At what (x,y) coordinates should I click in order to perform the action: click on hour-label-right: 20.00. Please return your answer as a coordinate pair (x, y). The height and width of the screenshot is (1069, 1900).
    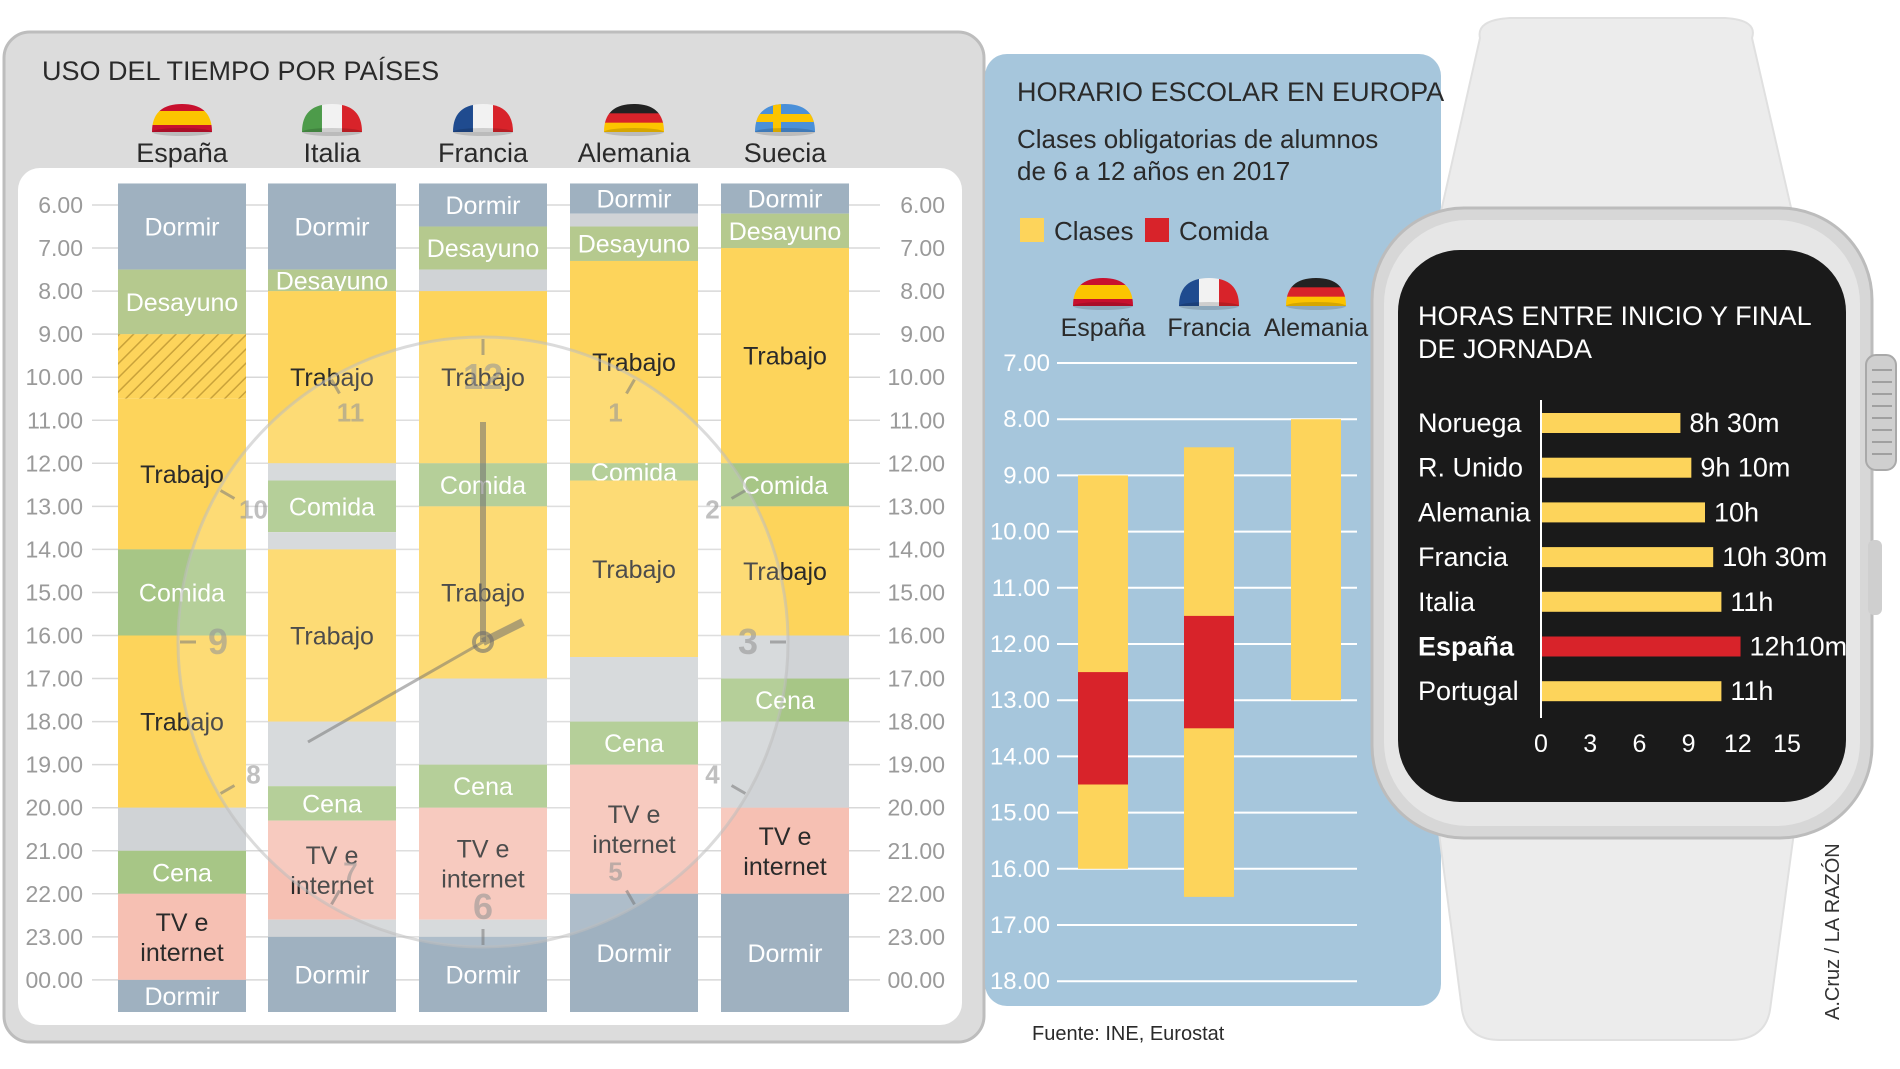
    Looking at the image, I should click on (916, 808).